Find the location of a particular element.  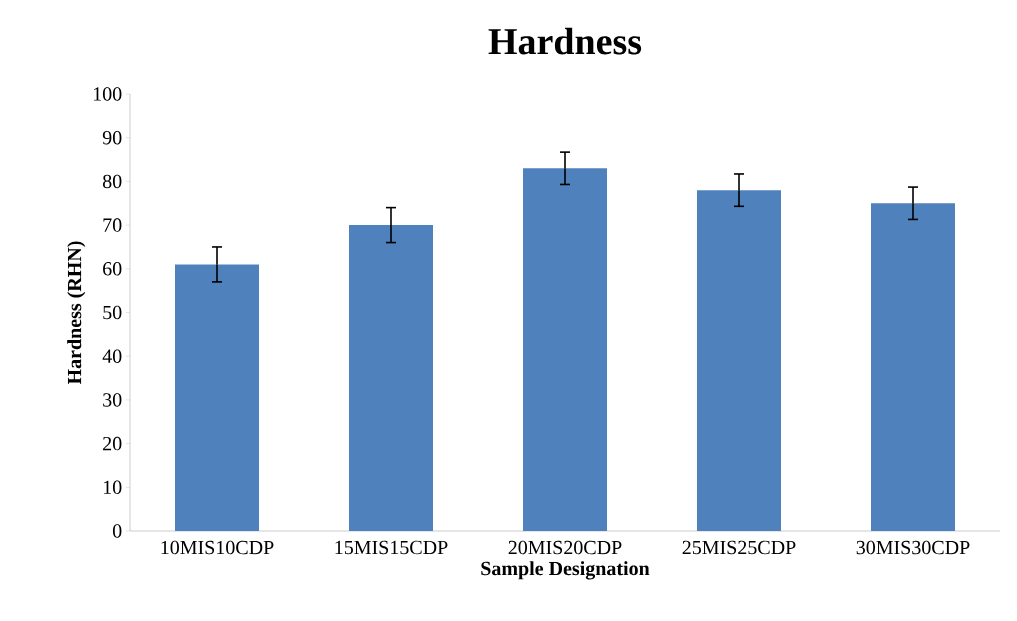

y-tick-label: 90 is located at coordinates (112, 137).